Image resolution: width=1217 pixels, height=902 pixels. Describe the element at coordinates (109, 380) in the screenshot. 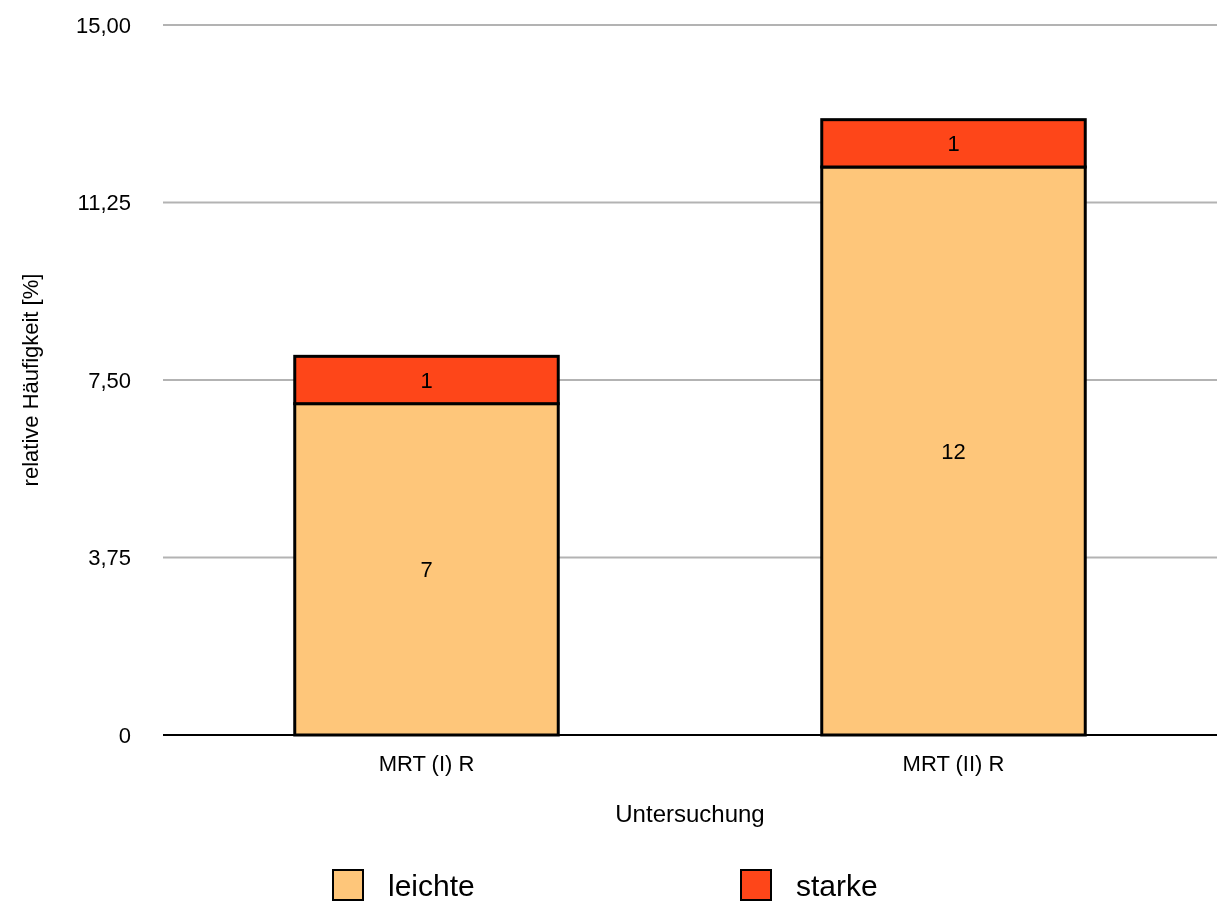

I see `y-tick-label: 7,50` at that location.